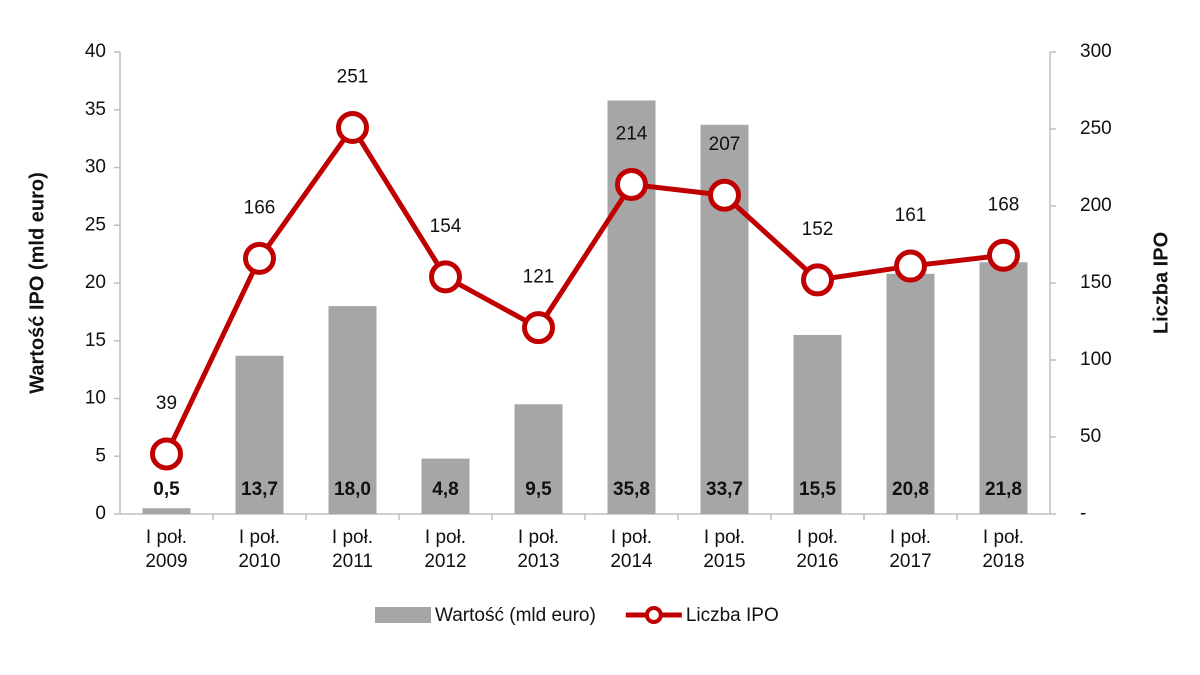 The height and width of the screenshot is (675, 1200). I want to click on y2-tick-label: 50, so click(1090, 436).